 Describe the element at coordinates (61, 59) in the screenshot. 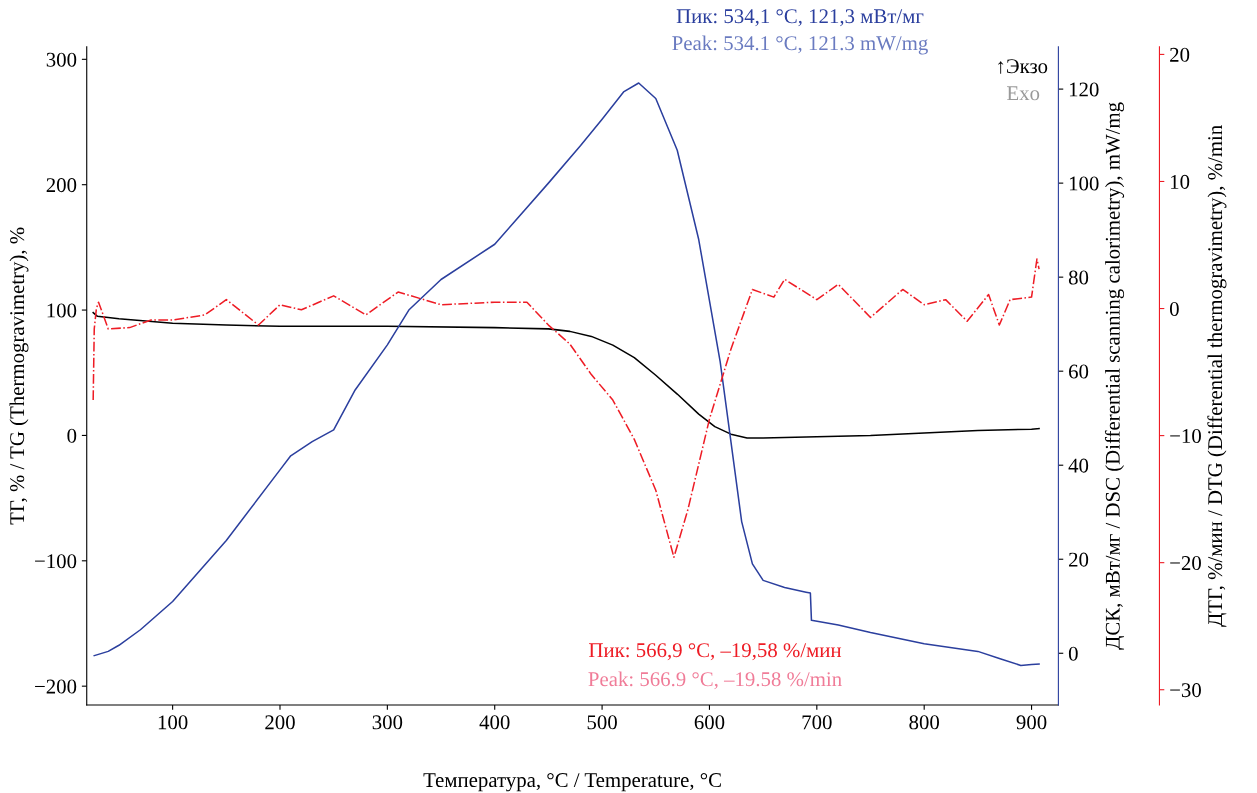

I see `y-tick-label: 300` at that location.